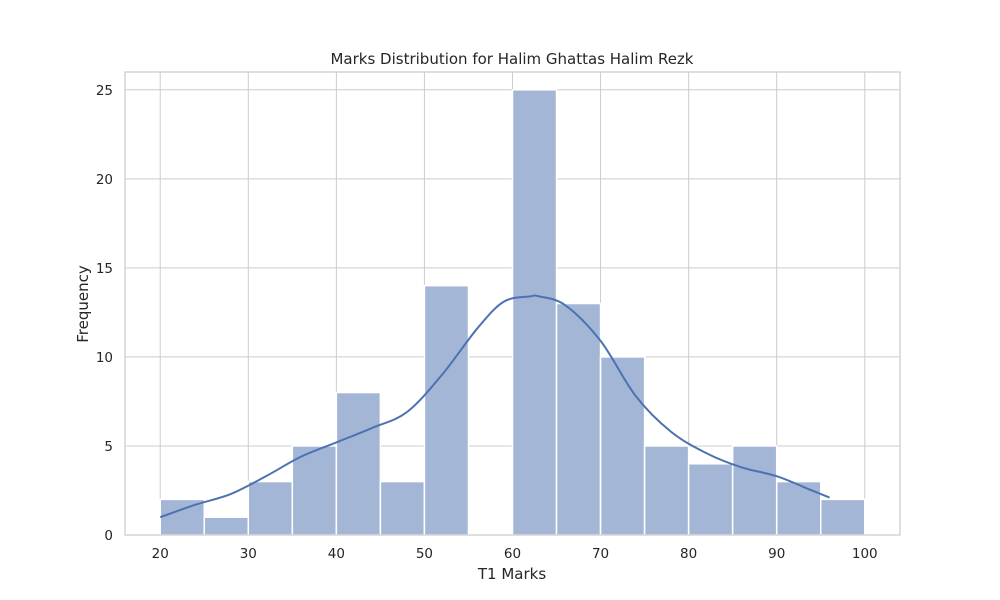 The height and width of the screenshot is (600, 1000). I want to click on y-tick-labels: 0 5 10 15 20 25, so click(104, 313).